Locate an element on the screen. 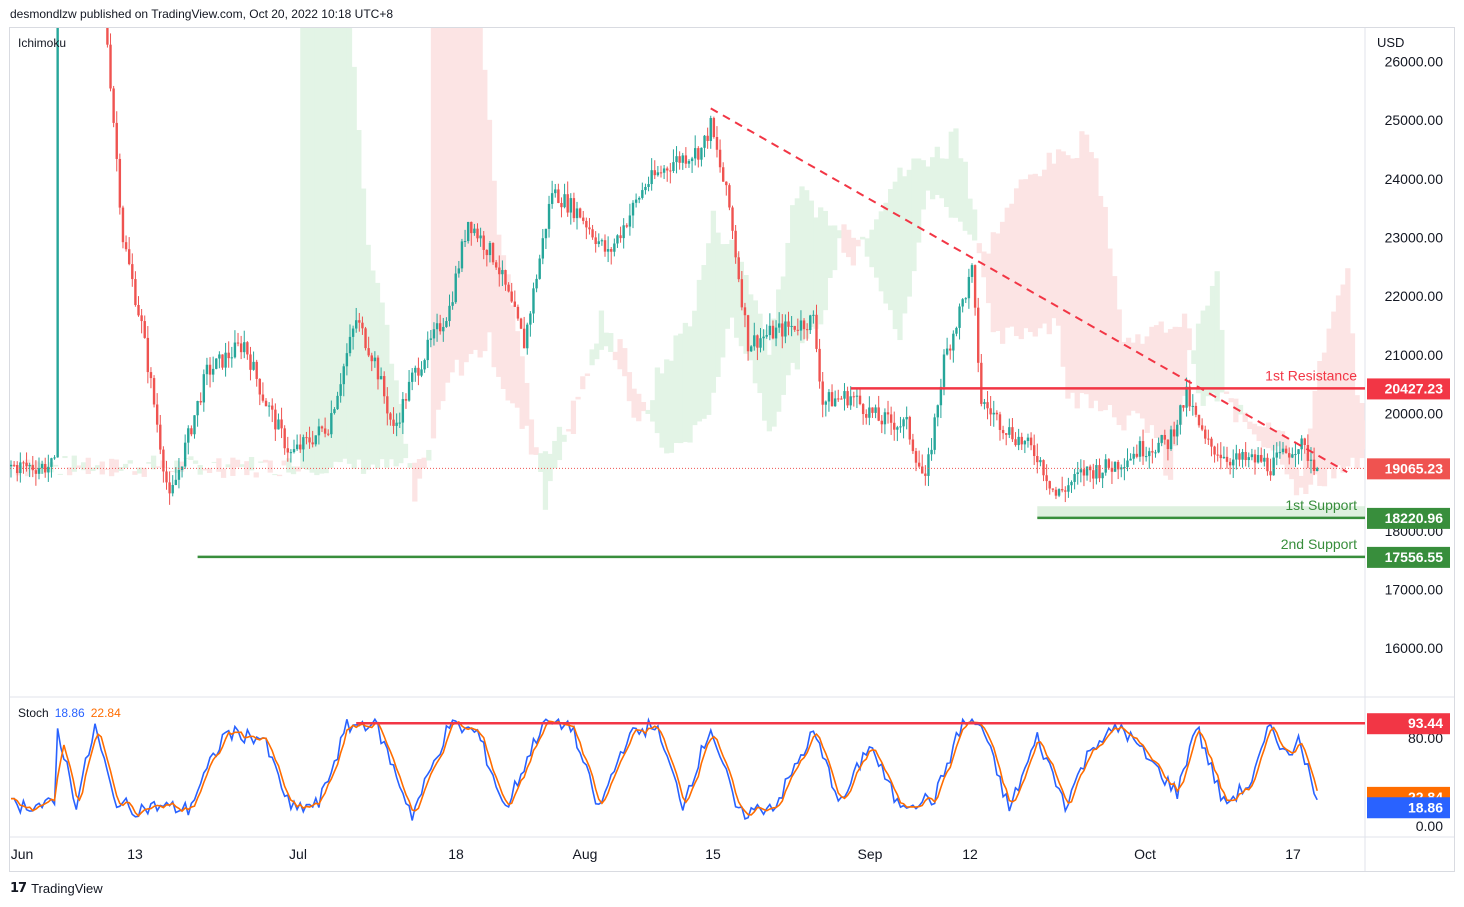 The width and height of the screenshot is (1464, 907). indicator-label: Ichimoku is located at coordinates (42, 43).